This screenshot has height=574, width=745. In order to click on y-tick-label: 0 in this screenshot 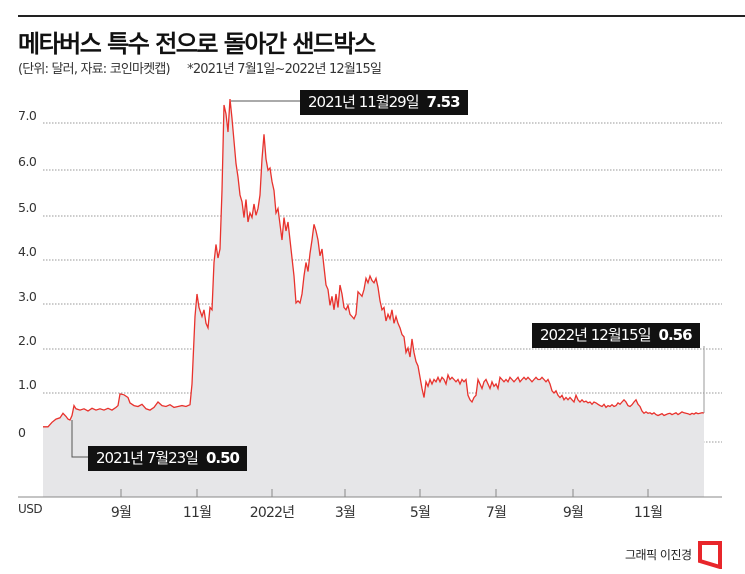, I will do `click(22, 432)`.